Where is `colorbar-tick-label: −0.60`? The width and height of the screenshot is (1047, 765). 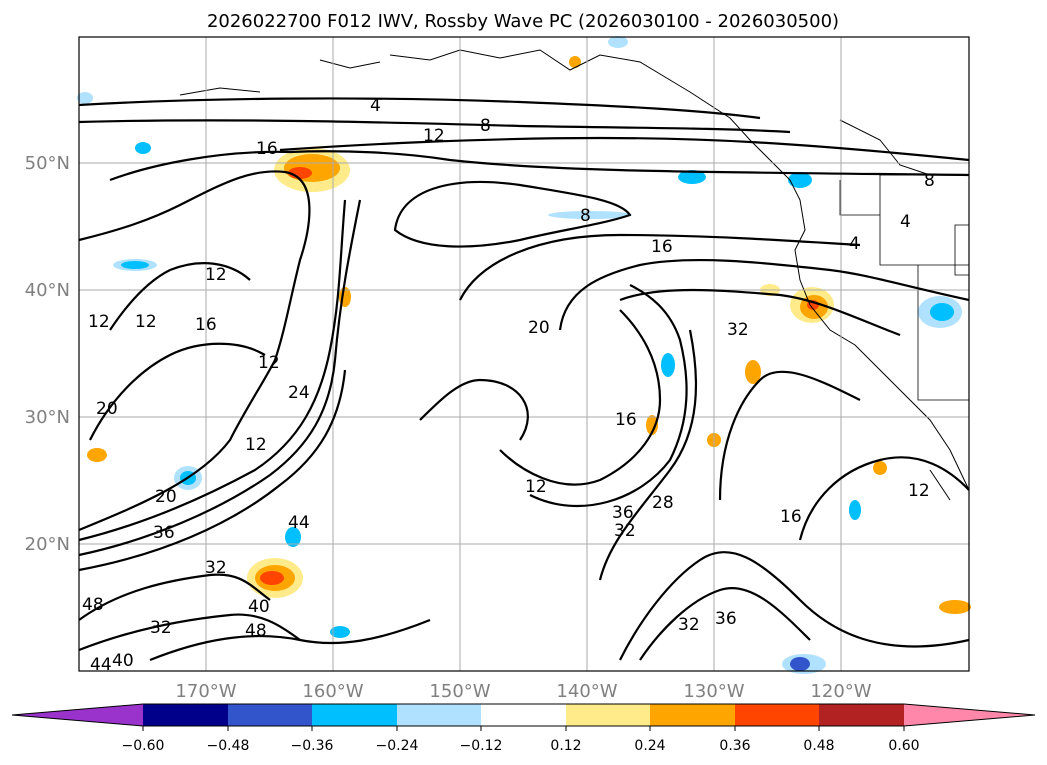
colorbar-tick-label: −0.60 is located at coordinates (143, 746).